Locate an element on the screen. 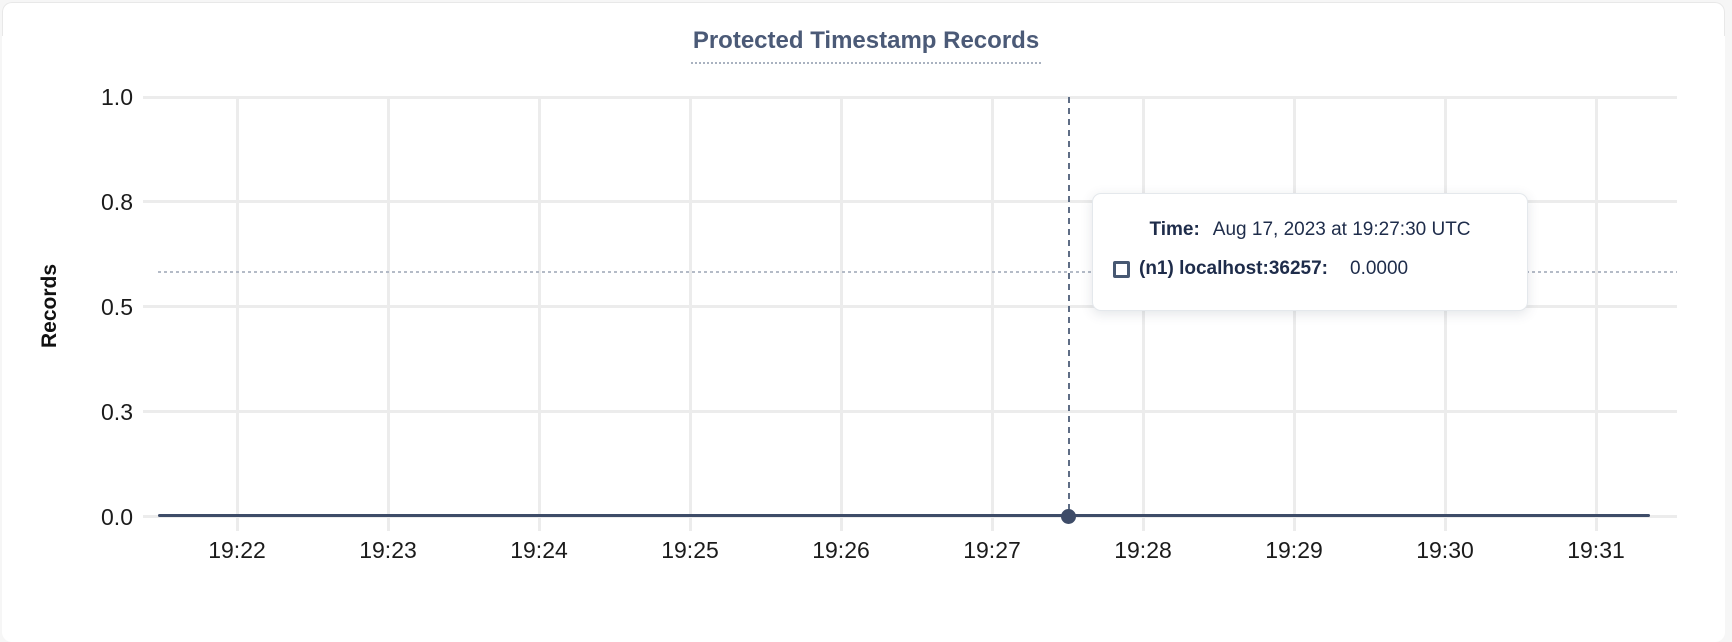 This screenshot has width=1732, height=642. tooltip-series-label: (n1) localhost:36257: is located at coordinates (1233, 268).